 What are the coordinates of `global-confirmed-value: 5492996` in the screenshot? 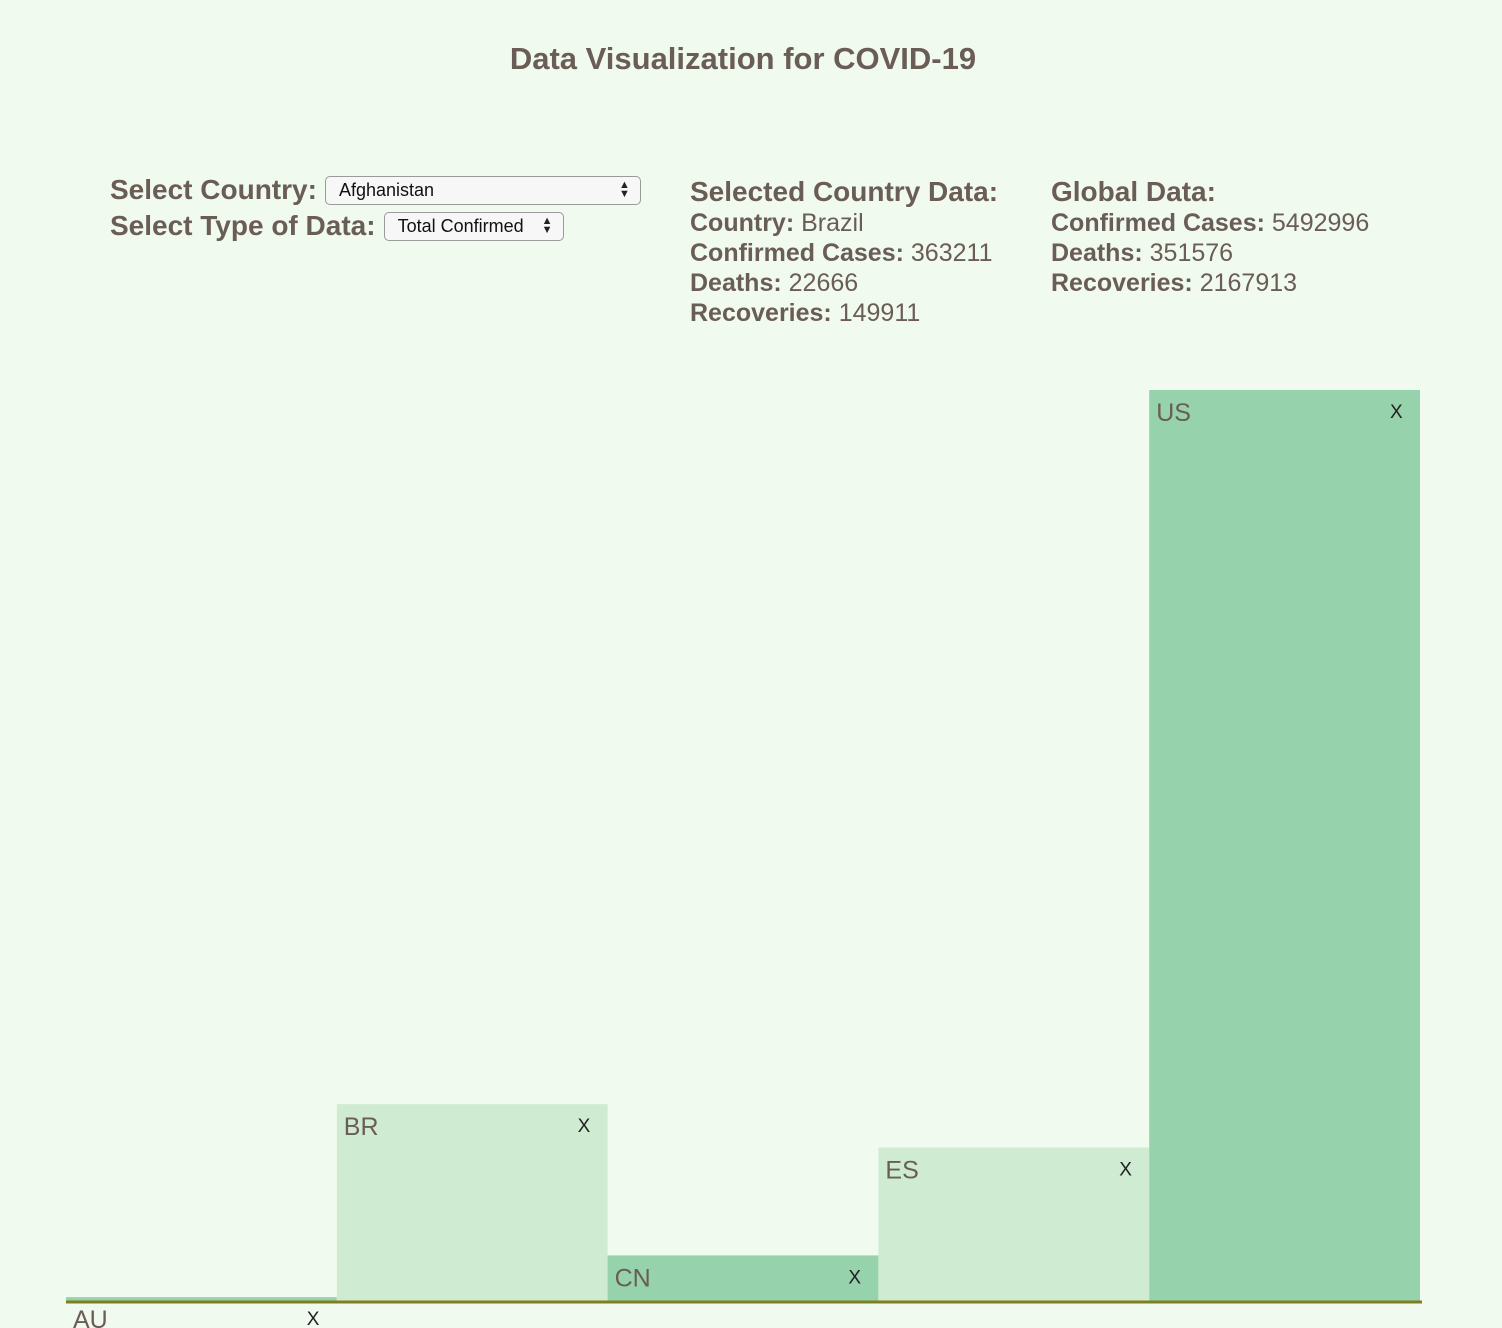 It's located at (1320, 223).